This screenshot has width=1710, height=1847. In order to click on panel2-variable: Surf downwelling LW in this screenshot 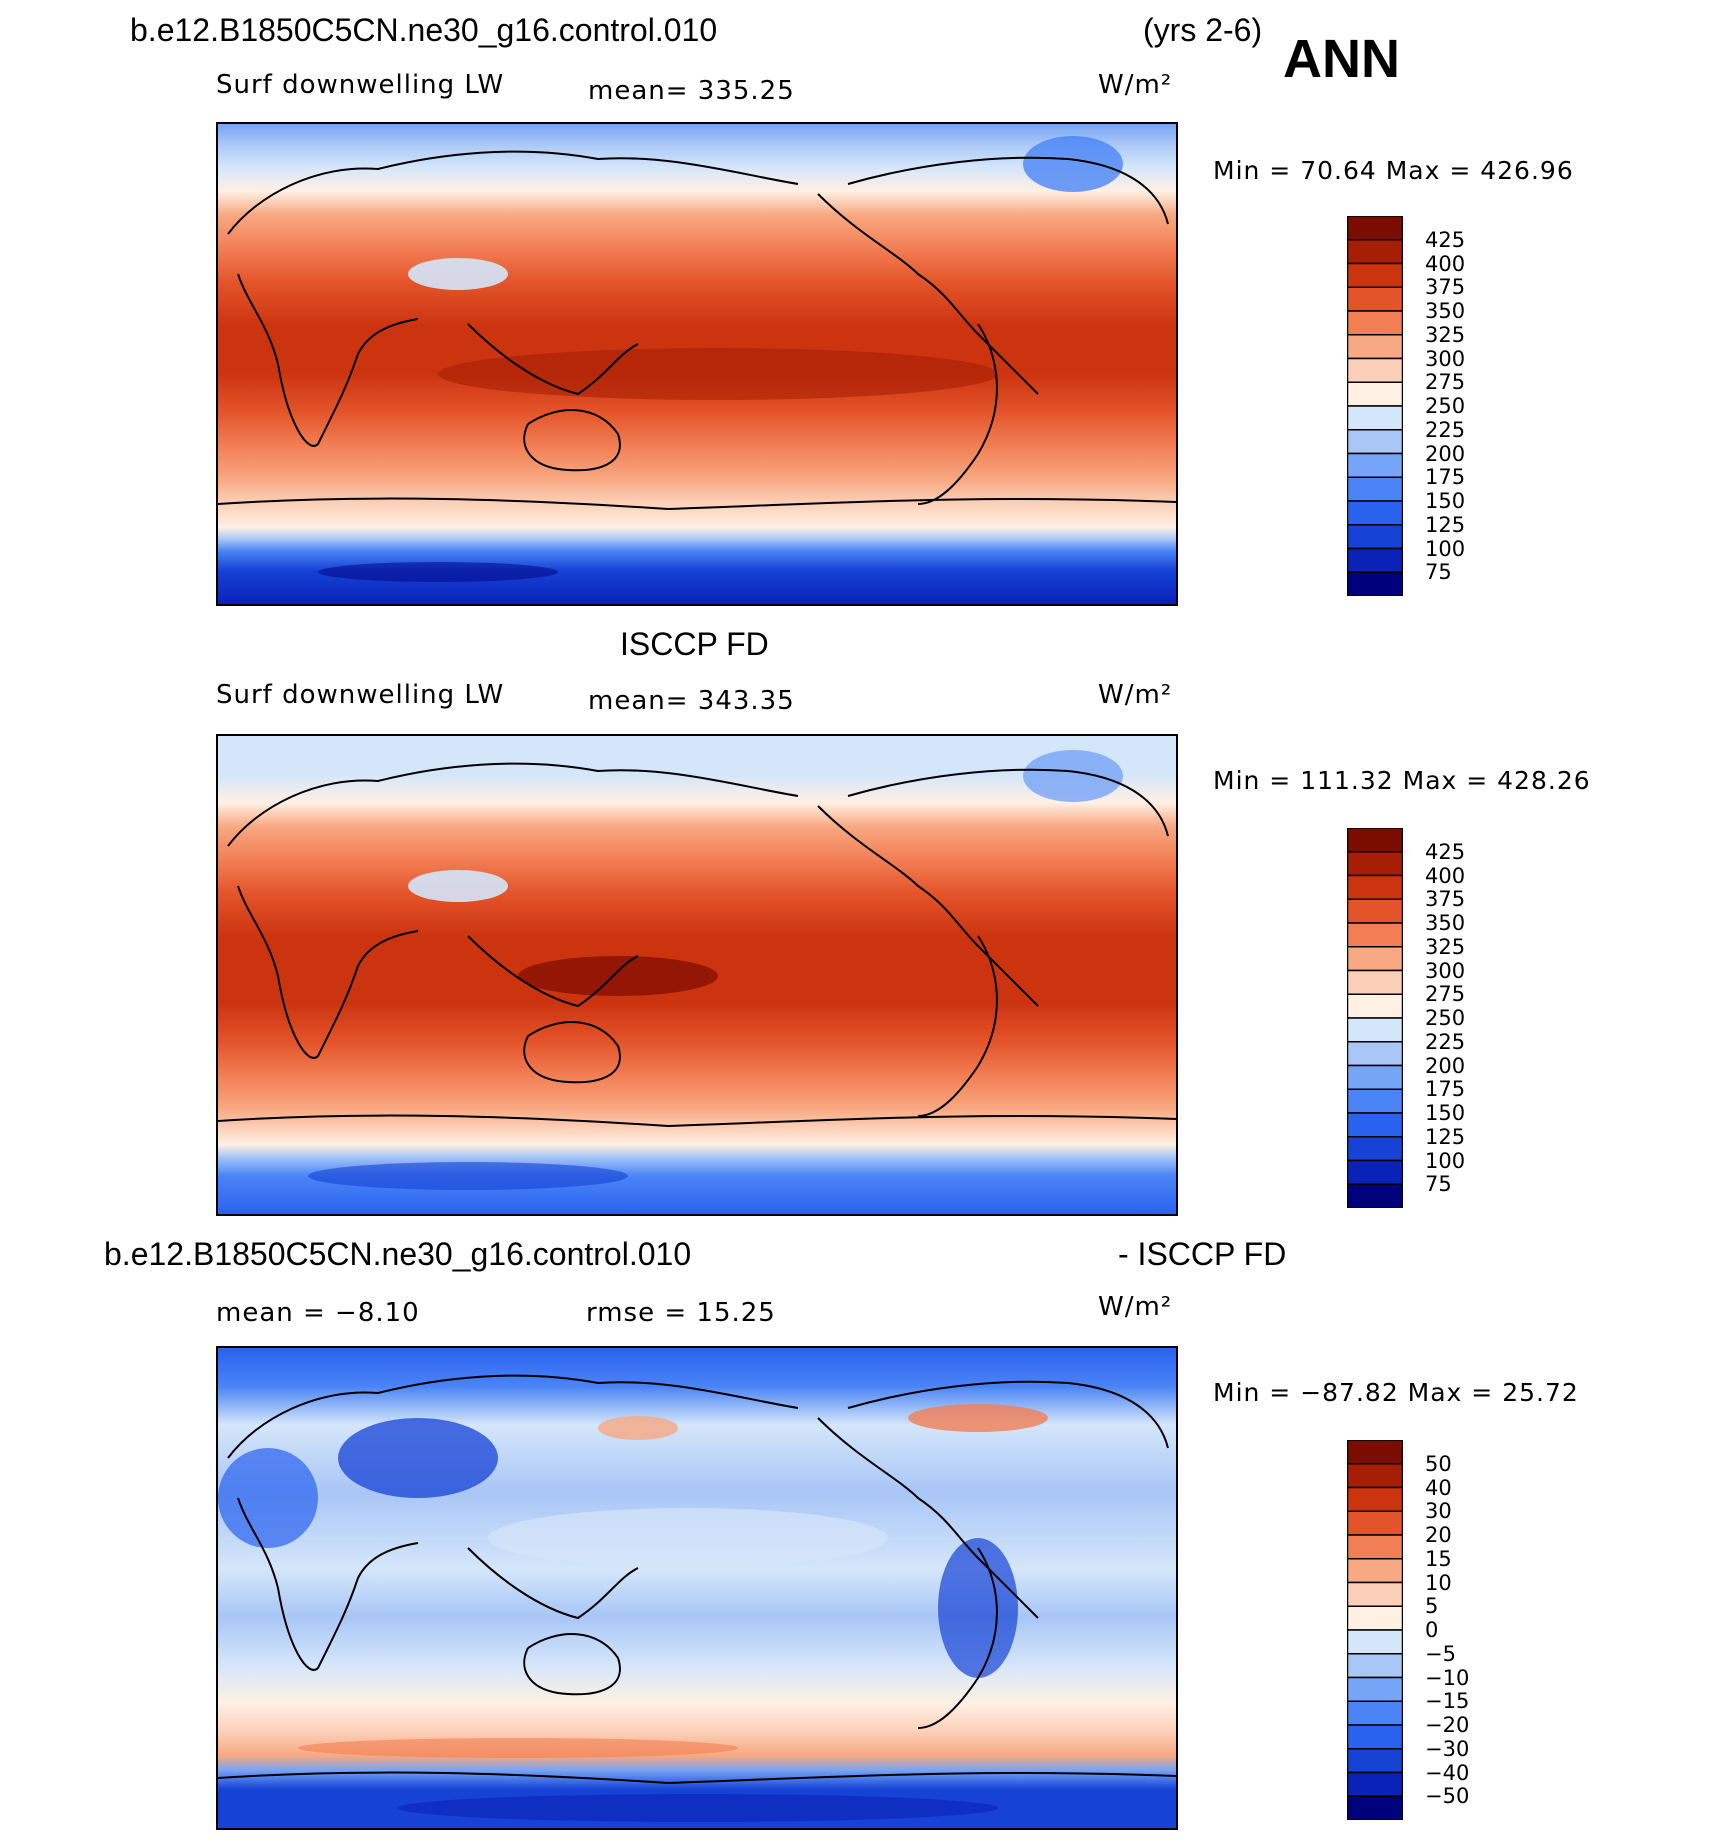, I will do `click(360, 695)`.